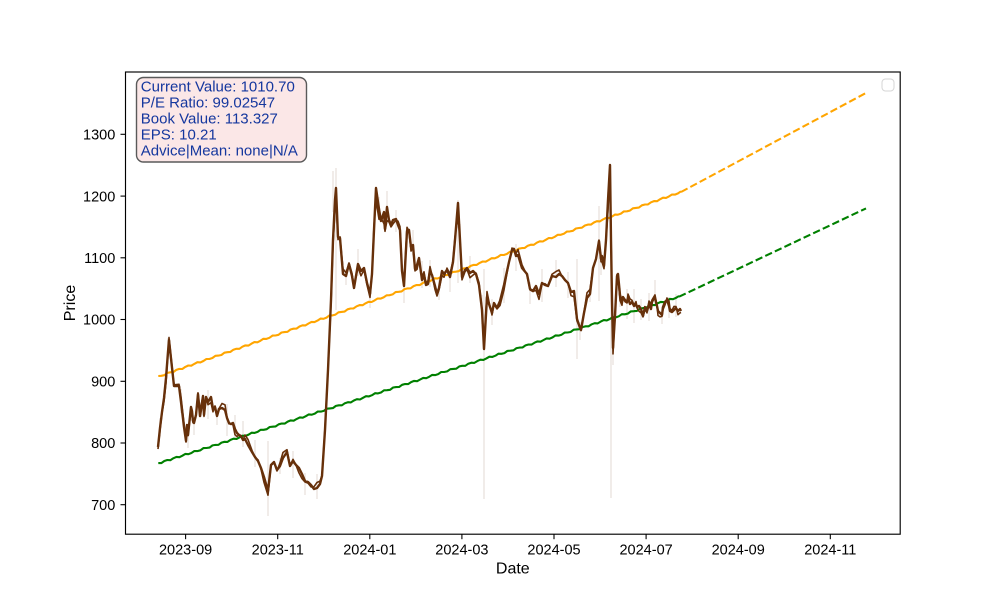 Image resolution: width=1000 pixels, height=600 pixels. Describe the element at coordinates (70, 303) in the screenshot. I see `svg-text: Price` at that location.